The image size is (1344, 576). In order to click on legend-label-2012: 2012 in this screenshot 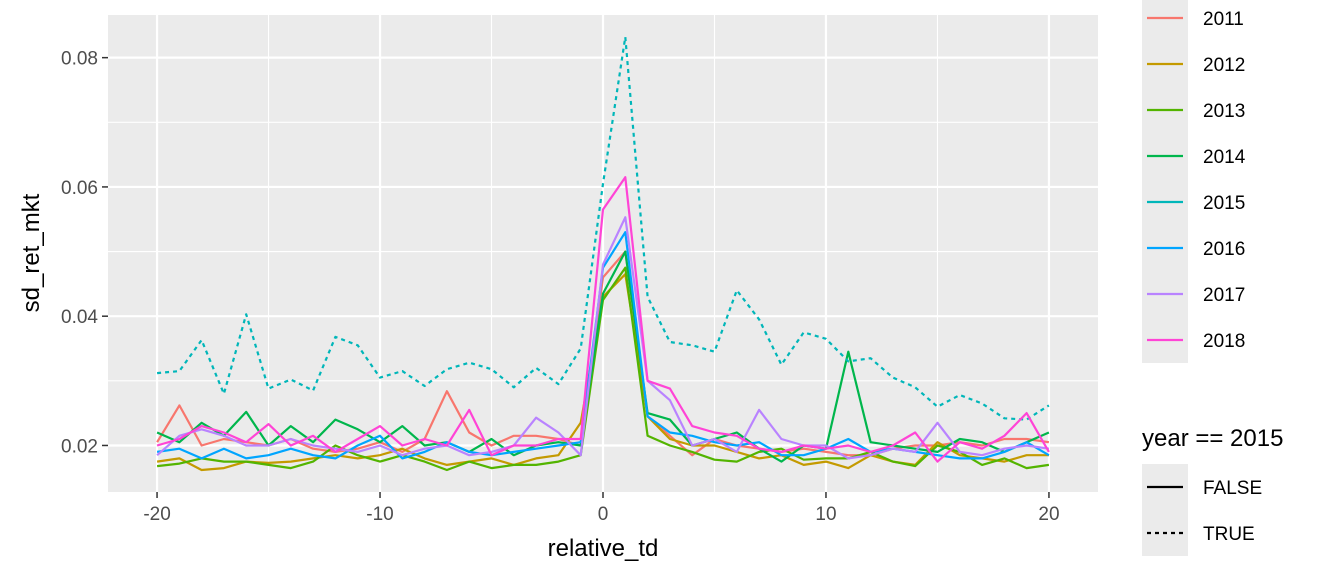, I will do `click(1224, 65)`.